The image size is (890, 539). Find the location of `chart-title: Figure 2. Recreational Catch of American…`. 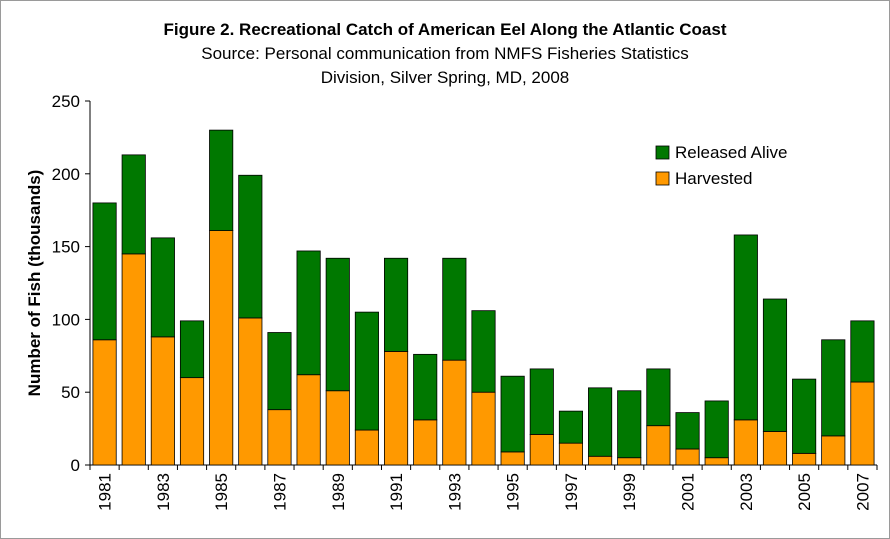

chart-title: Figure 2. Recreational Catch of American… is located at coordinates (445, 29).